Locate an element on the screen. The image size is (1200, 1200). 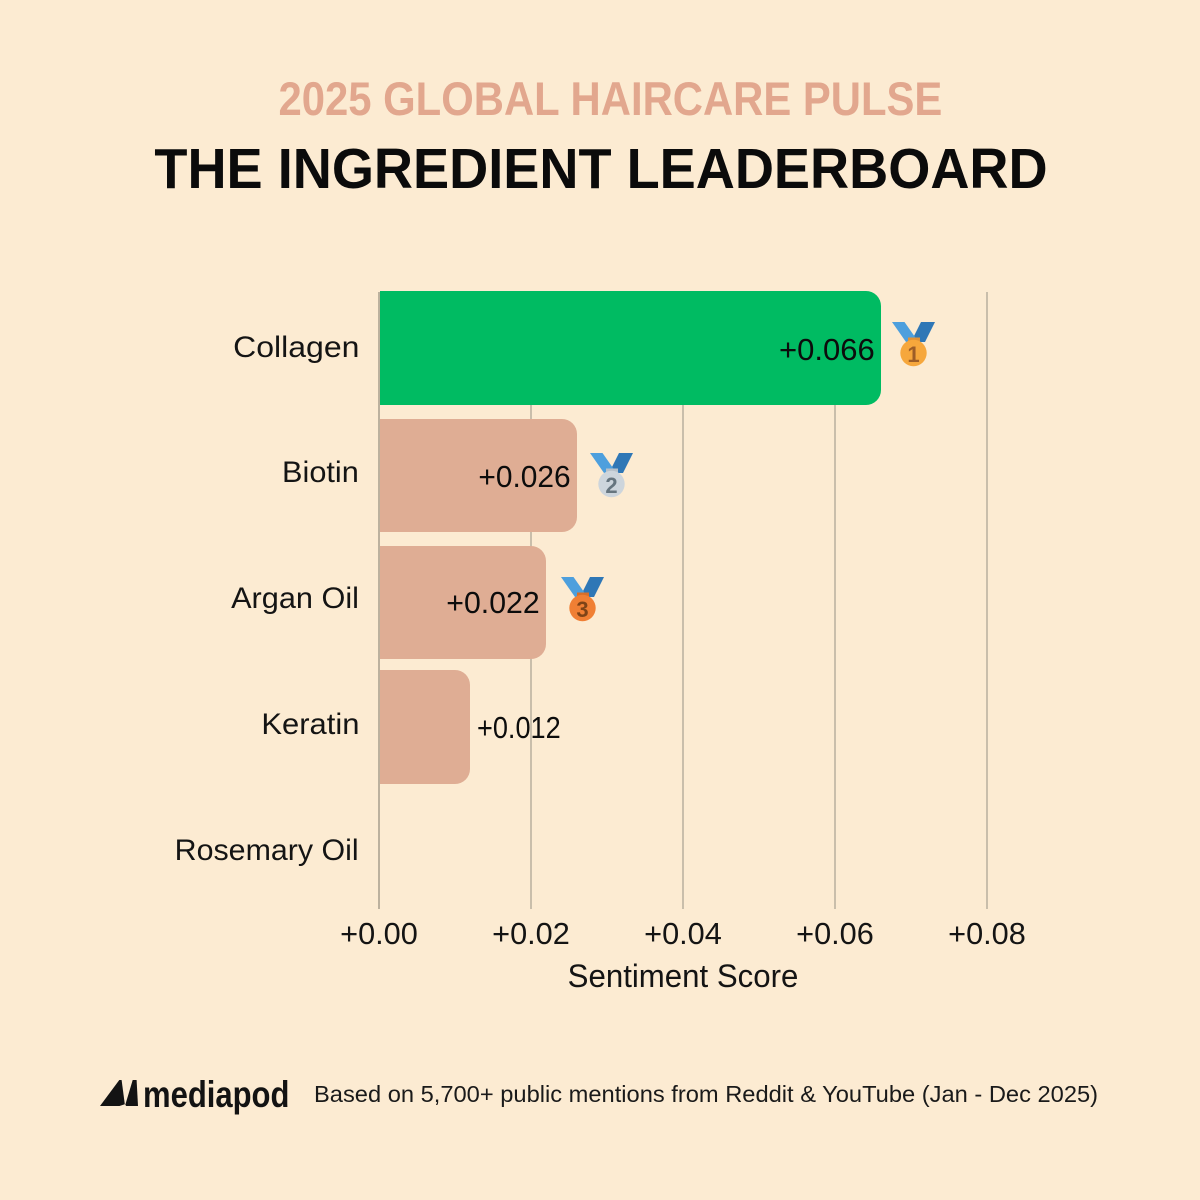
svg-text: 2 is located at coordinates (611, 485).